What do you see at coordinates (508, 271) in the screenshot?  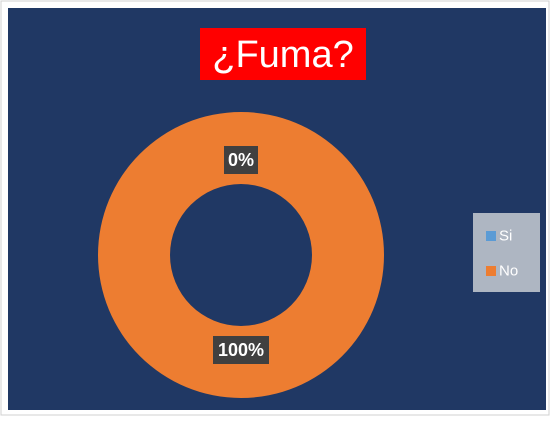 I see `legend-label: No` at bounding box center [508, 271].